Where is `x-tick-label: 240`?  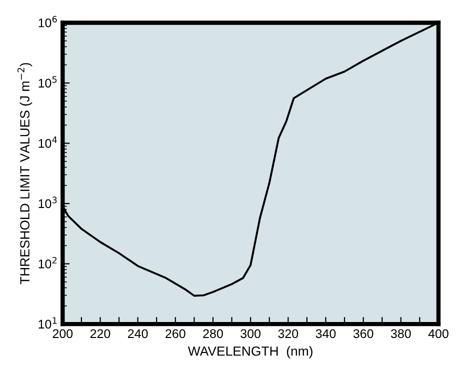 x-tick-label: 240 is located at coordinates (138, 333).